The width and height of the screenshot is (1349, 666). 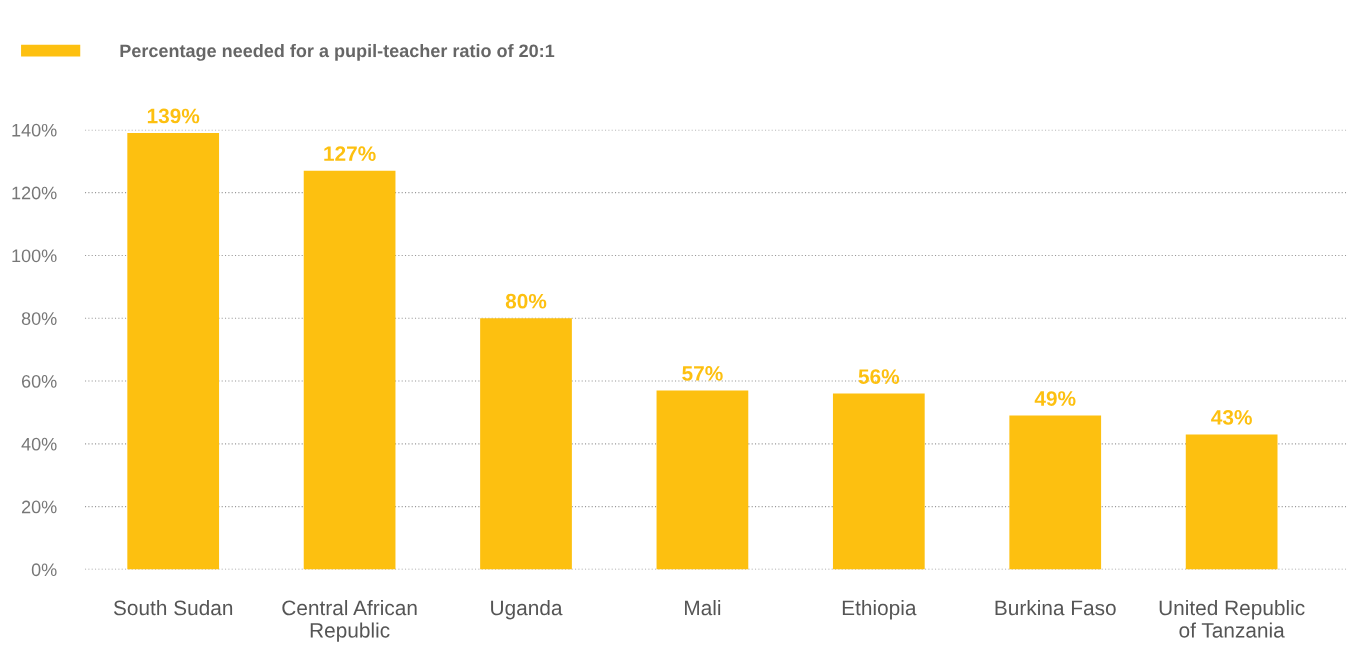 I want to click on x-tick-label: Burkina Faso, so click(x=1055, y=607).